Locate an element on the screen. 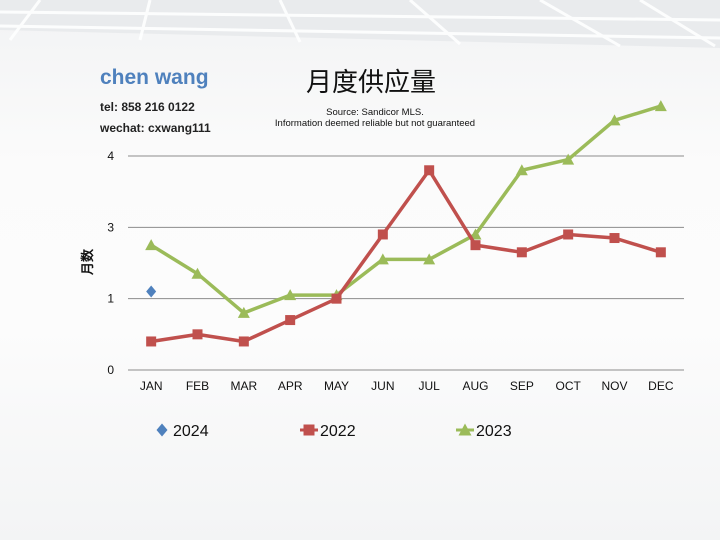  x-tick-label: MAR is located at coordinates (243, 386).